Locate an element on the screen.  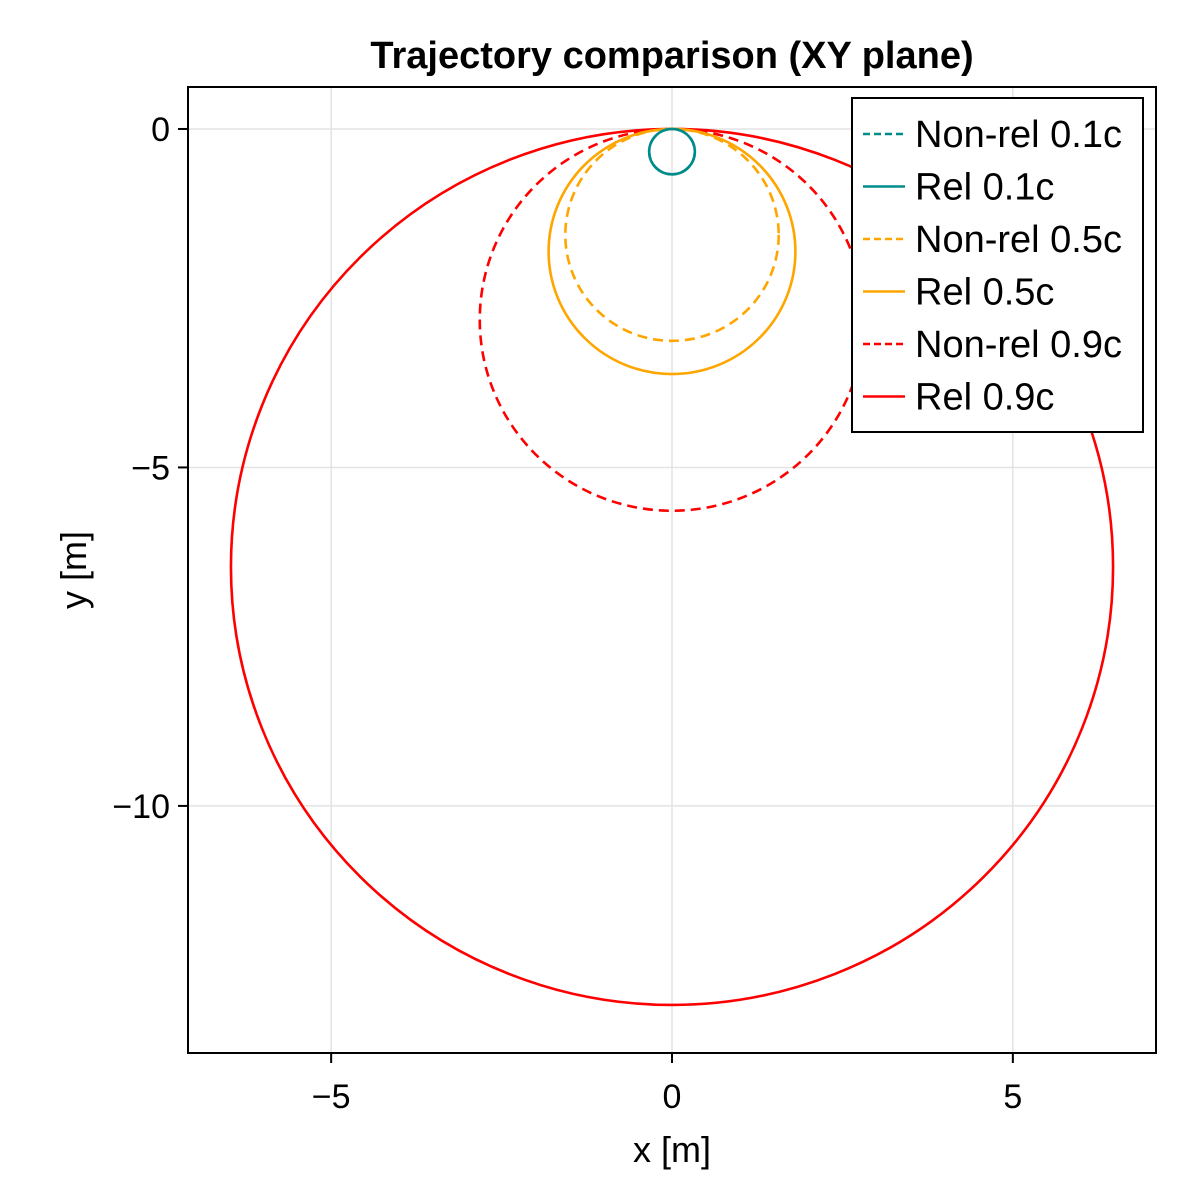
x-tick-label: 5 is located at coordinates (1012, 1097).